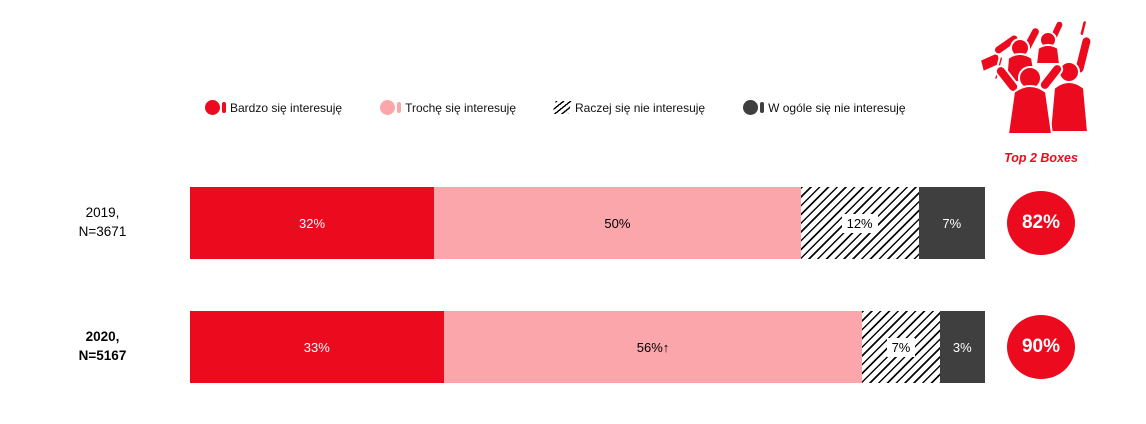 The height and width of the screenshot is (424, 1146). Describe the element at coordinates (837, 107) in the screenshot. I see `legend-label: W ogóle się nie interesuję` at that location.